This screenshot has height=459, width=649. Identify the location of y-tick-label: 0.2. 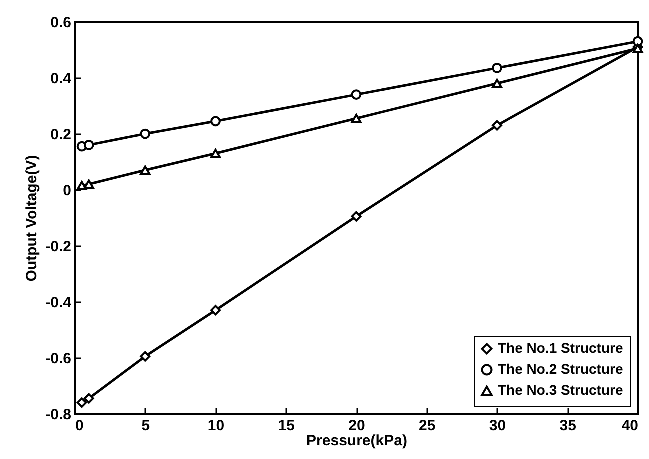
(61, 135).